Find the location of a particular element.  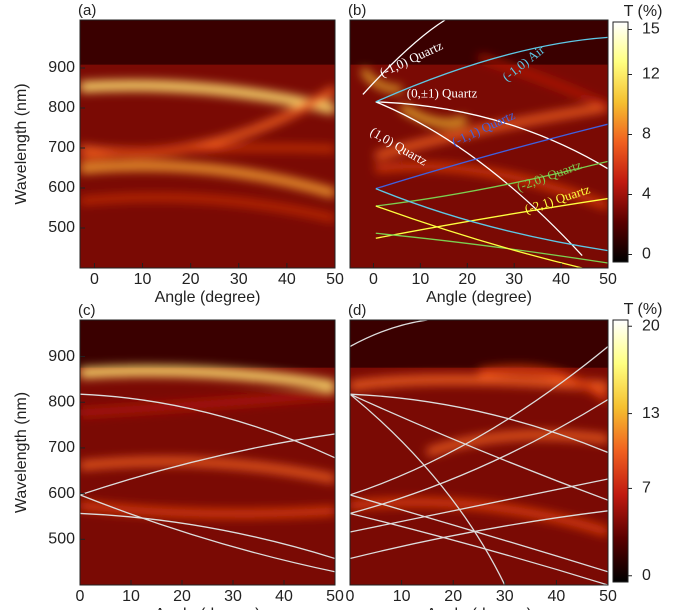

colorbar-tick-label: 7 is located at coordinates (646, 488).